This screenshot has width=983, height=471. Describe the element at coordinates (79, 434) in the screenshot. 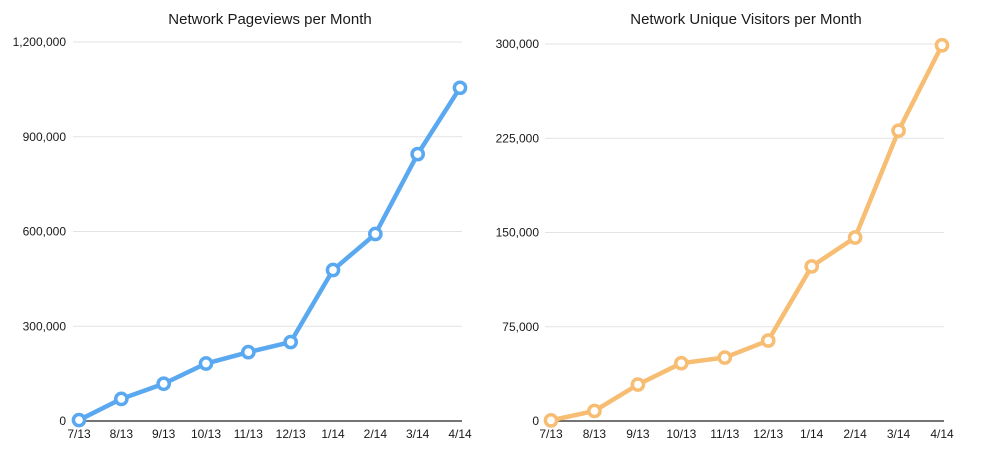

I see `x-tick-label-pageviews: 7/13` at that location.